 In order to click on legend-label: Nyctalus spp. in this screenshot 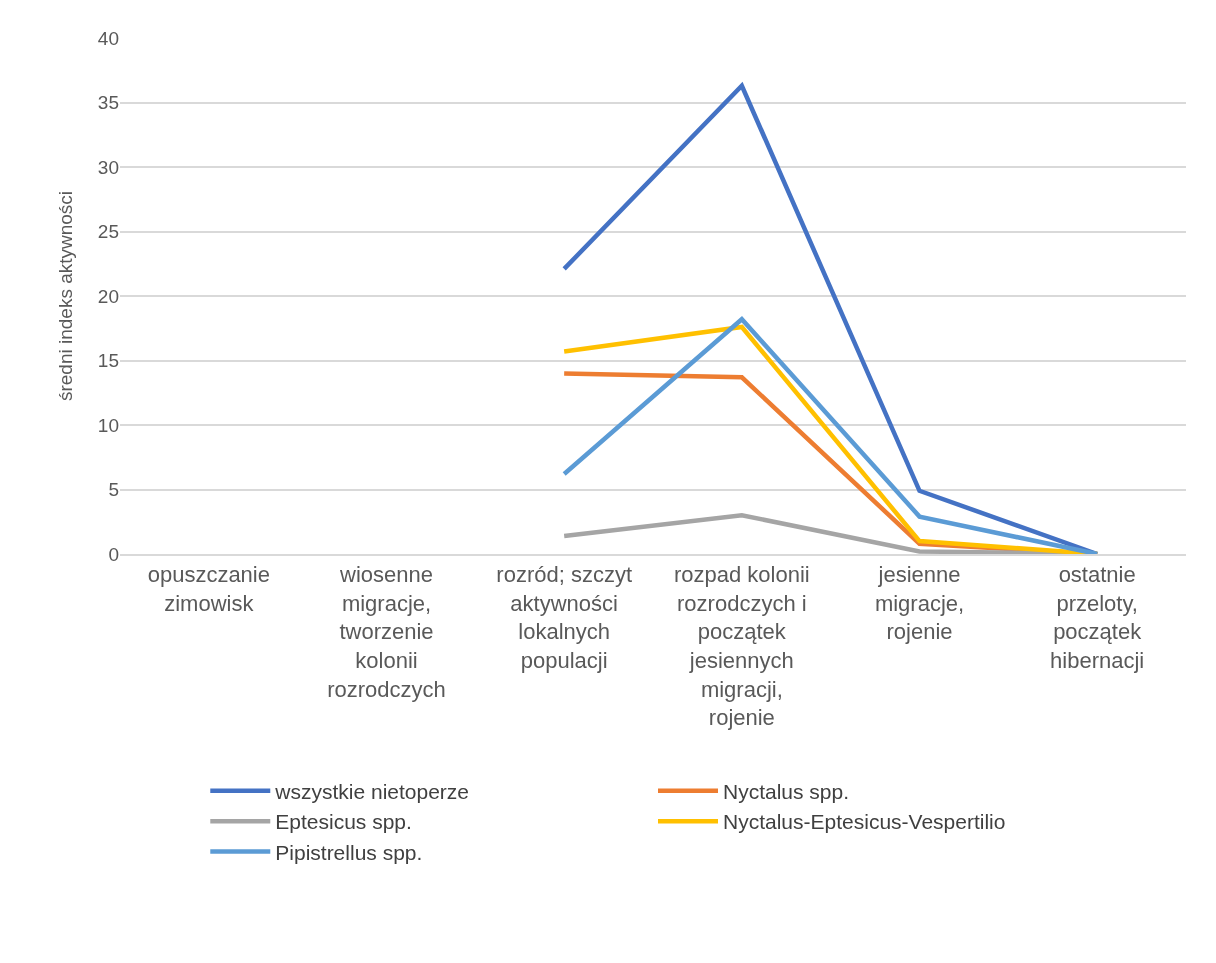, I will do `click(786, 792)`.